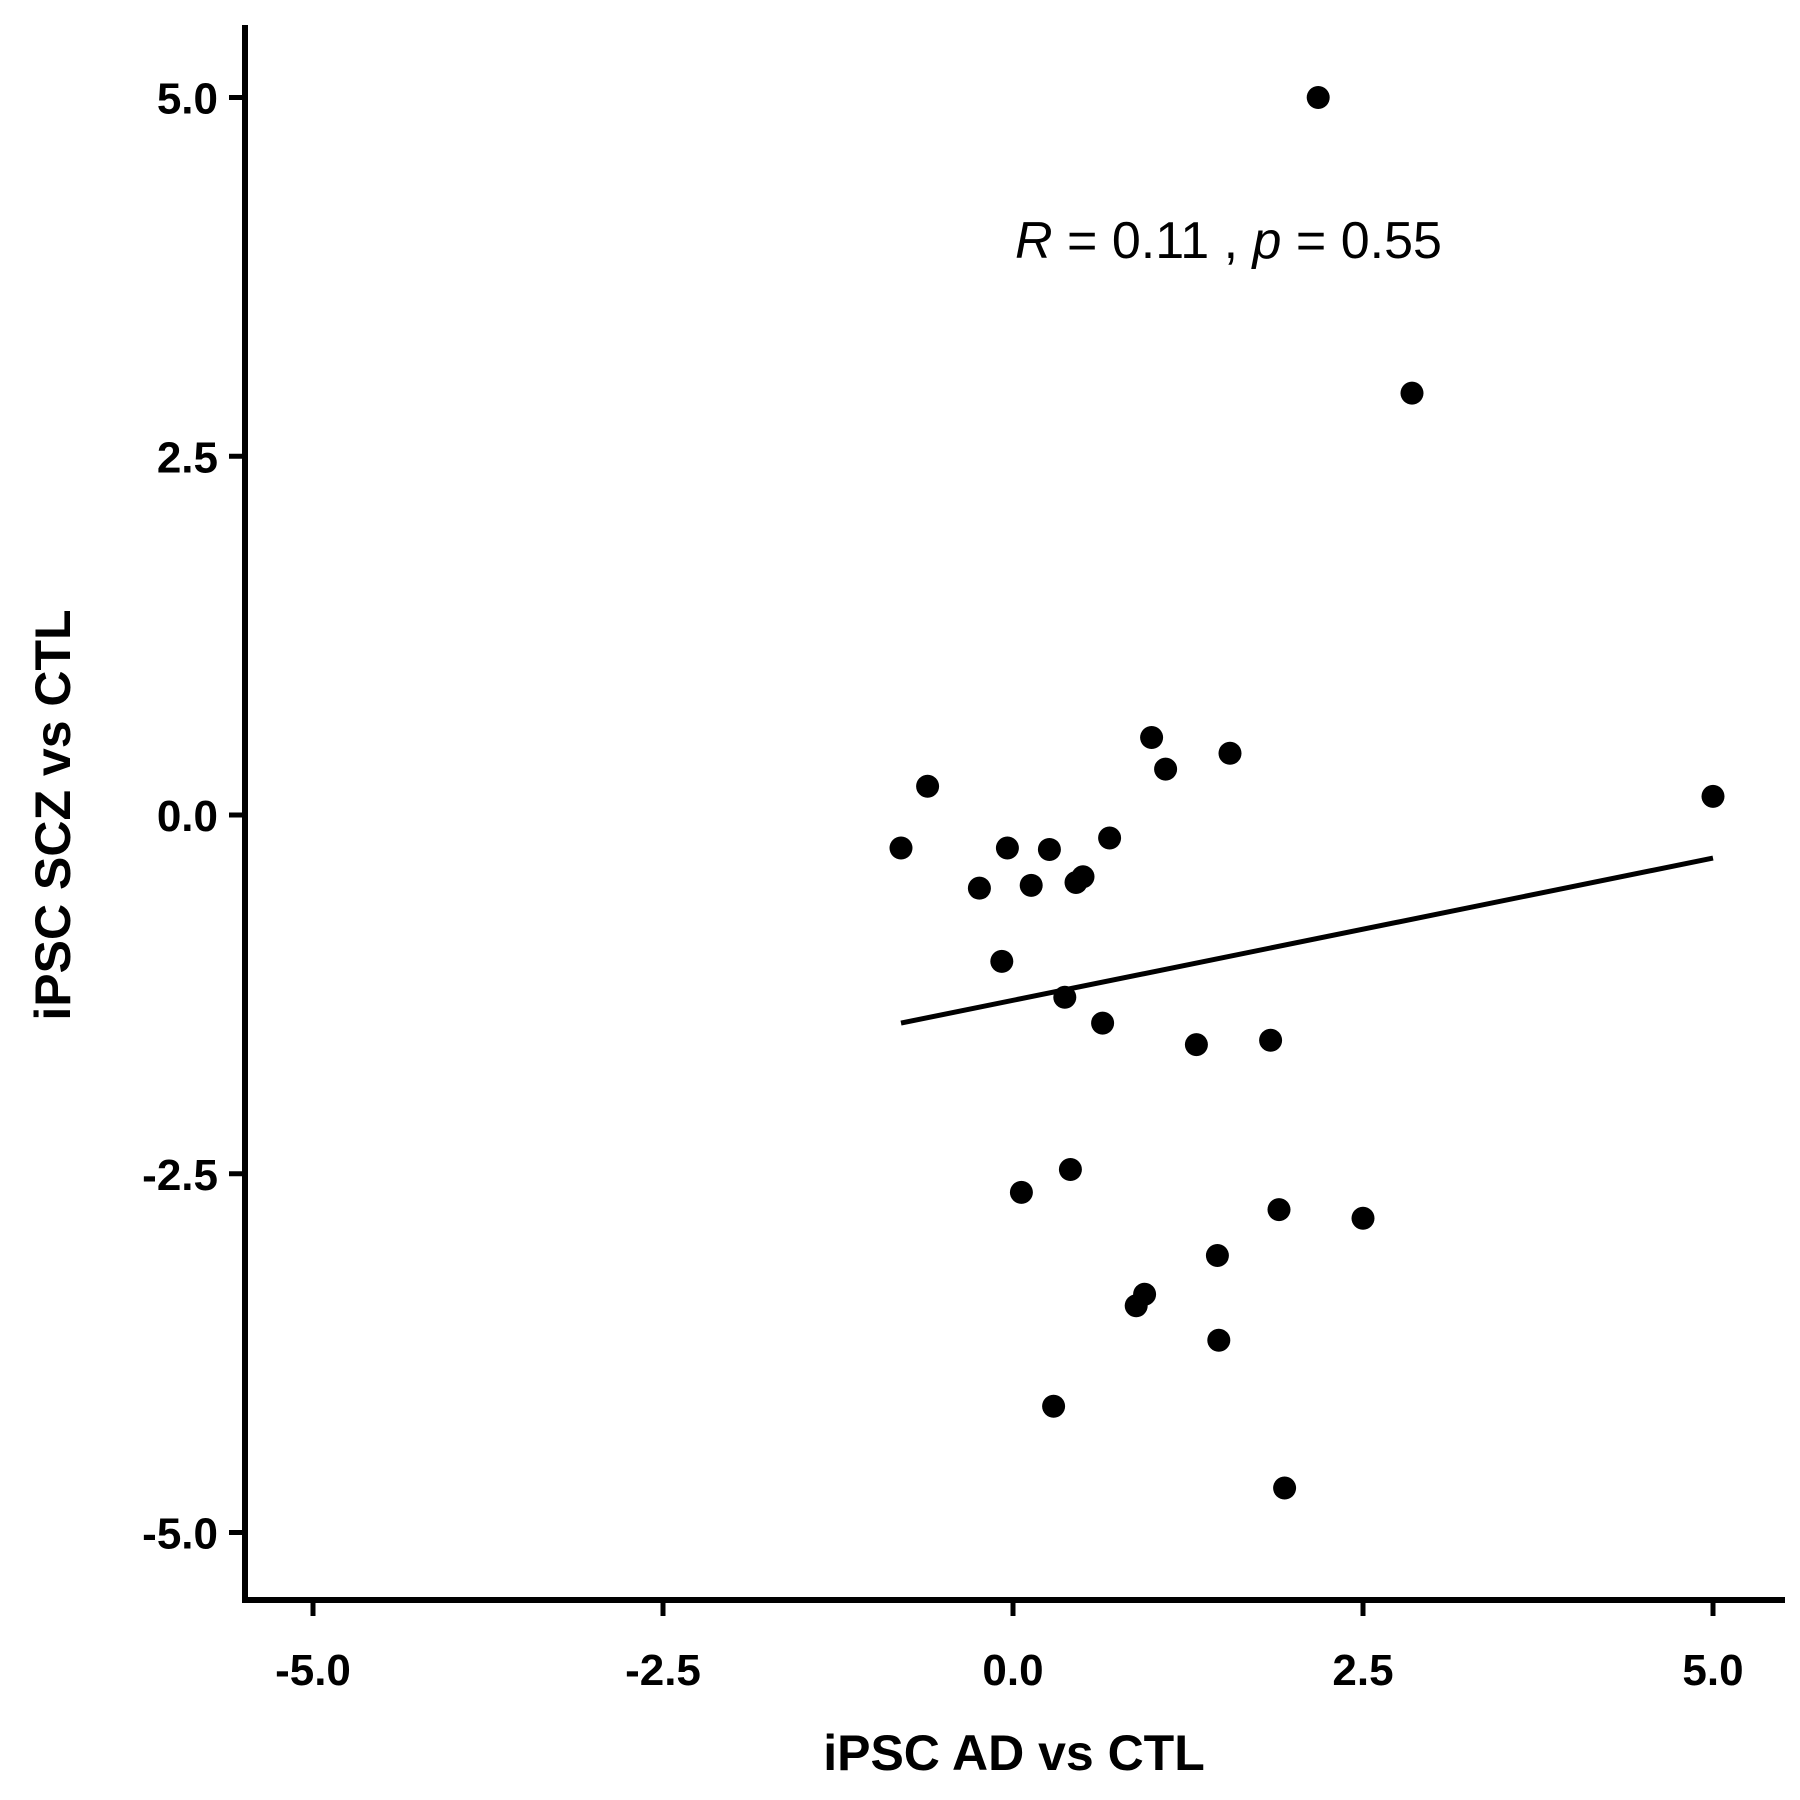 The width and height of the screenshot is (1800, 1800). Describe the element at coordinates (187, 816) in the screenshot. I see `y-tick-label: 0.0` at that location.